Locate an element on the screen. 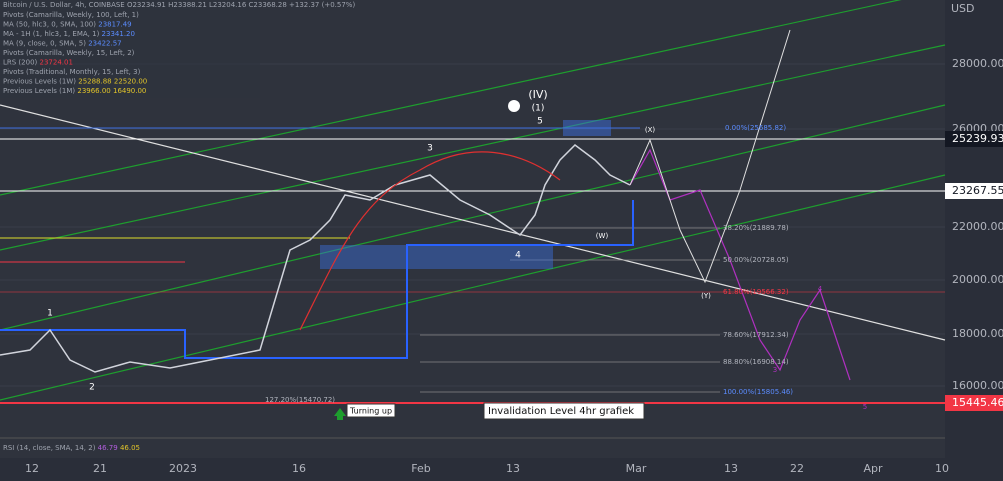  wave-label: (1) is located at coordinates (538, 109).